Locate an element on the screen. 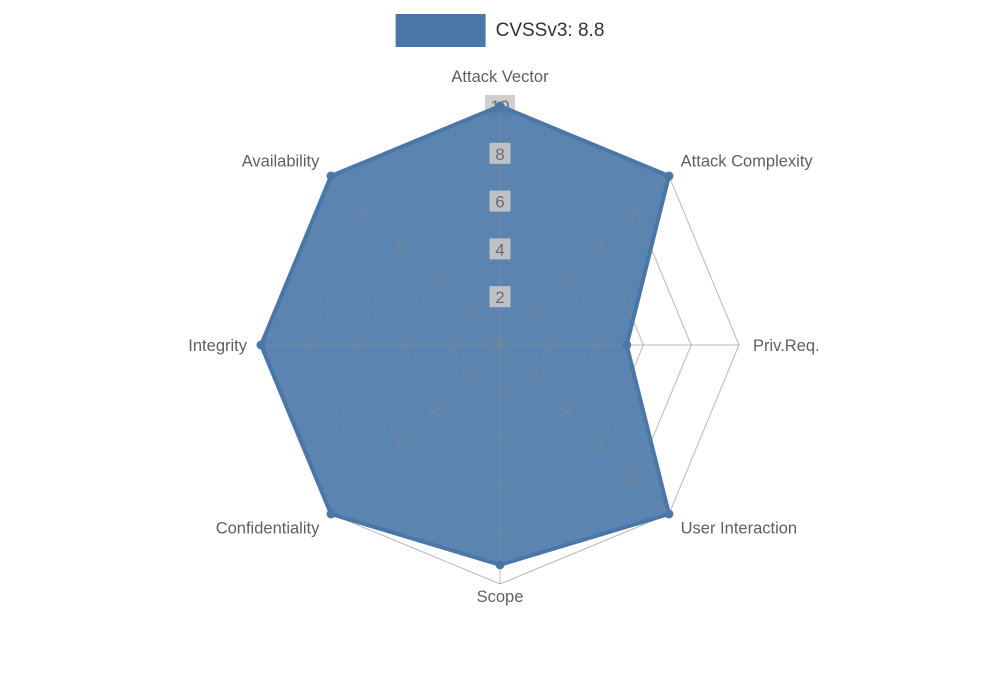 Image resolution: width=1000 pixels, height=700 pixels. tick-label-8: 8 is located at coordinates (499, 154).